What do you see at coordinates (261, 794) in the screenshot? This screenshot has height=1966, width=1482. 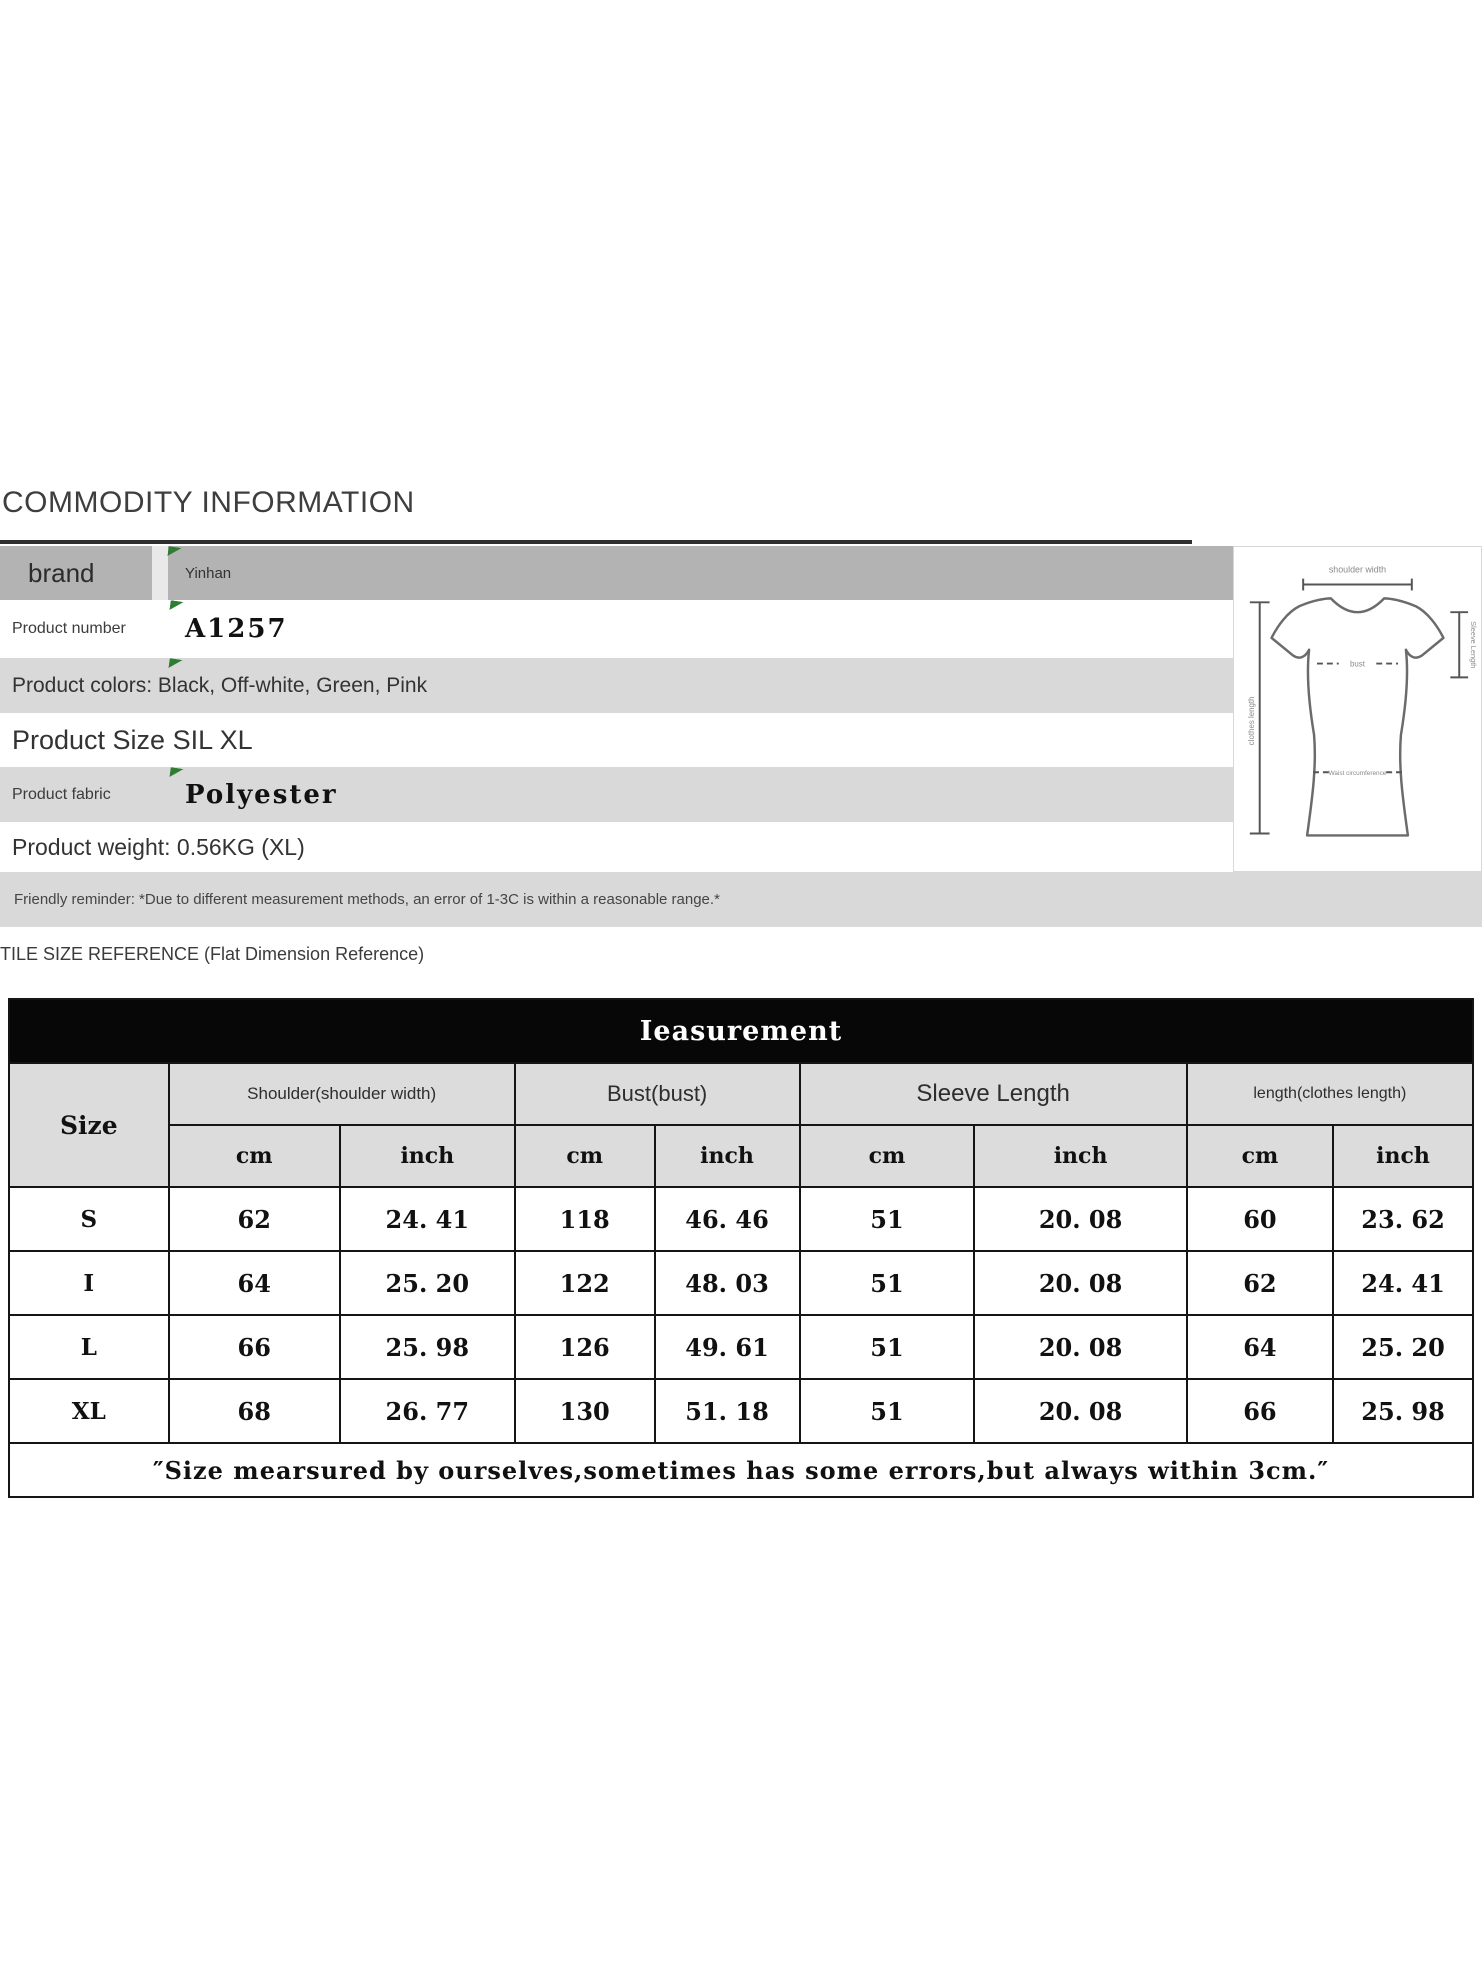 I see `product-fabric-value: Polyester` at bounding box center [261, 794].